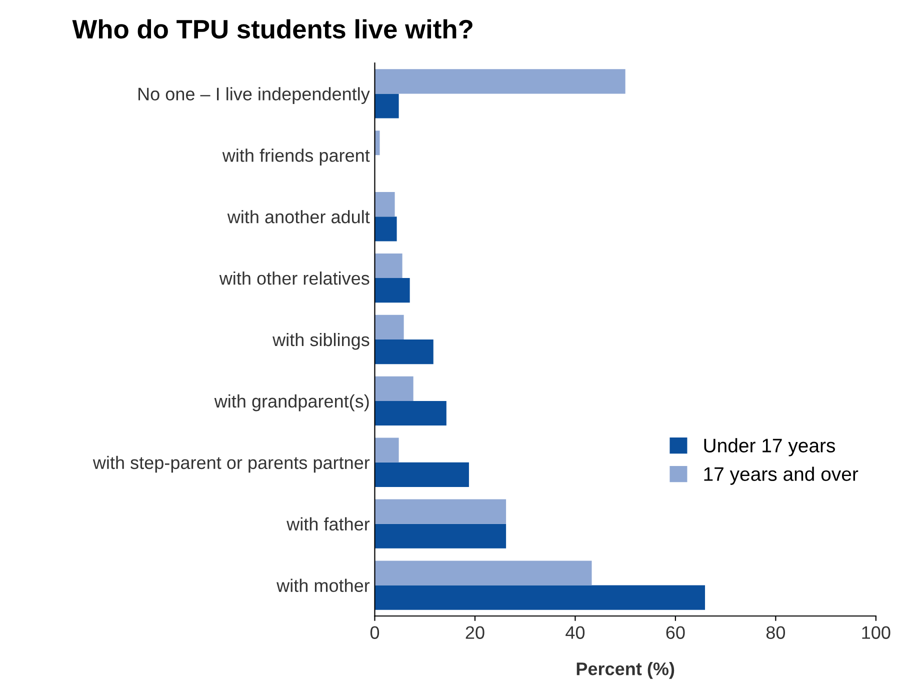  Describe the element at coordinates (575, 632) in the screenshot. I see `x-tick-label: 40` at that location.